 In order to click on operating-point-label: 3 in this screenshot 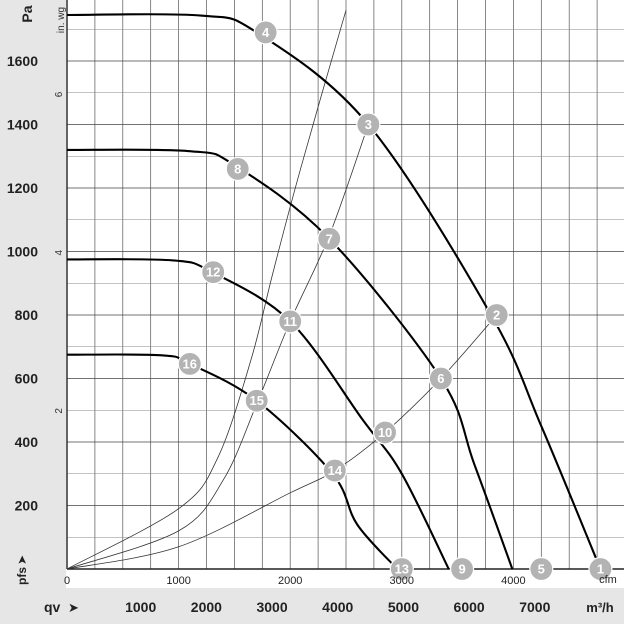, I will do `click(368, 124)`.